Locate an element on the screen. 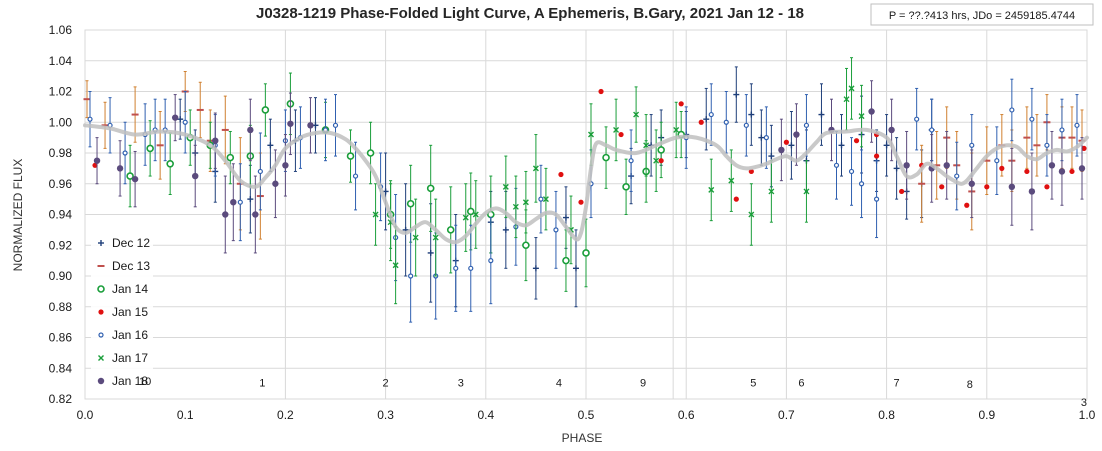 The height and width of the screenshot is (451, 1102). segment-label: 2 is located at coordinates (386, 384).